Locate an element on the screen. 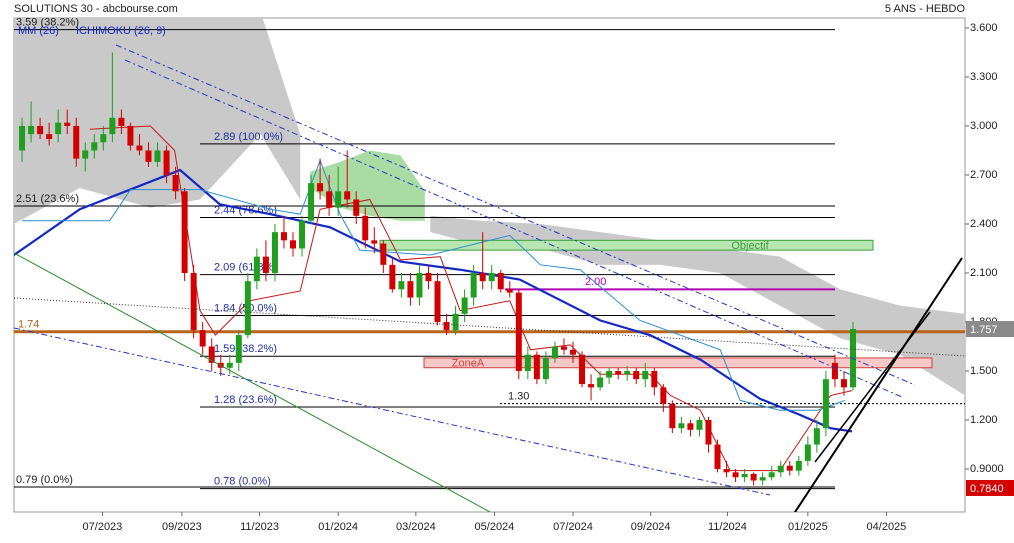 The height and width of the screenshot is (543, 1014). x-tick-label: 09/2023 is located at coordinates (182, 527).